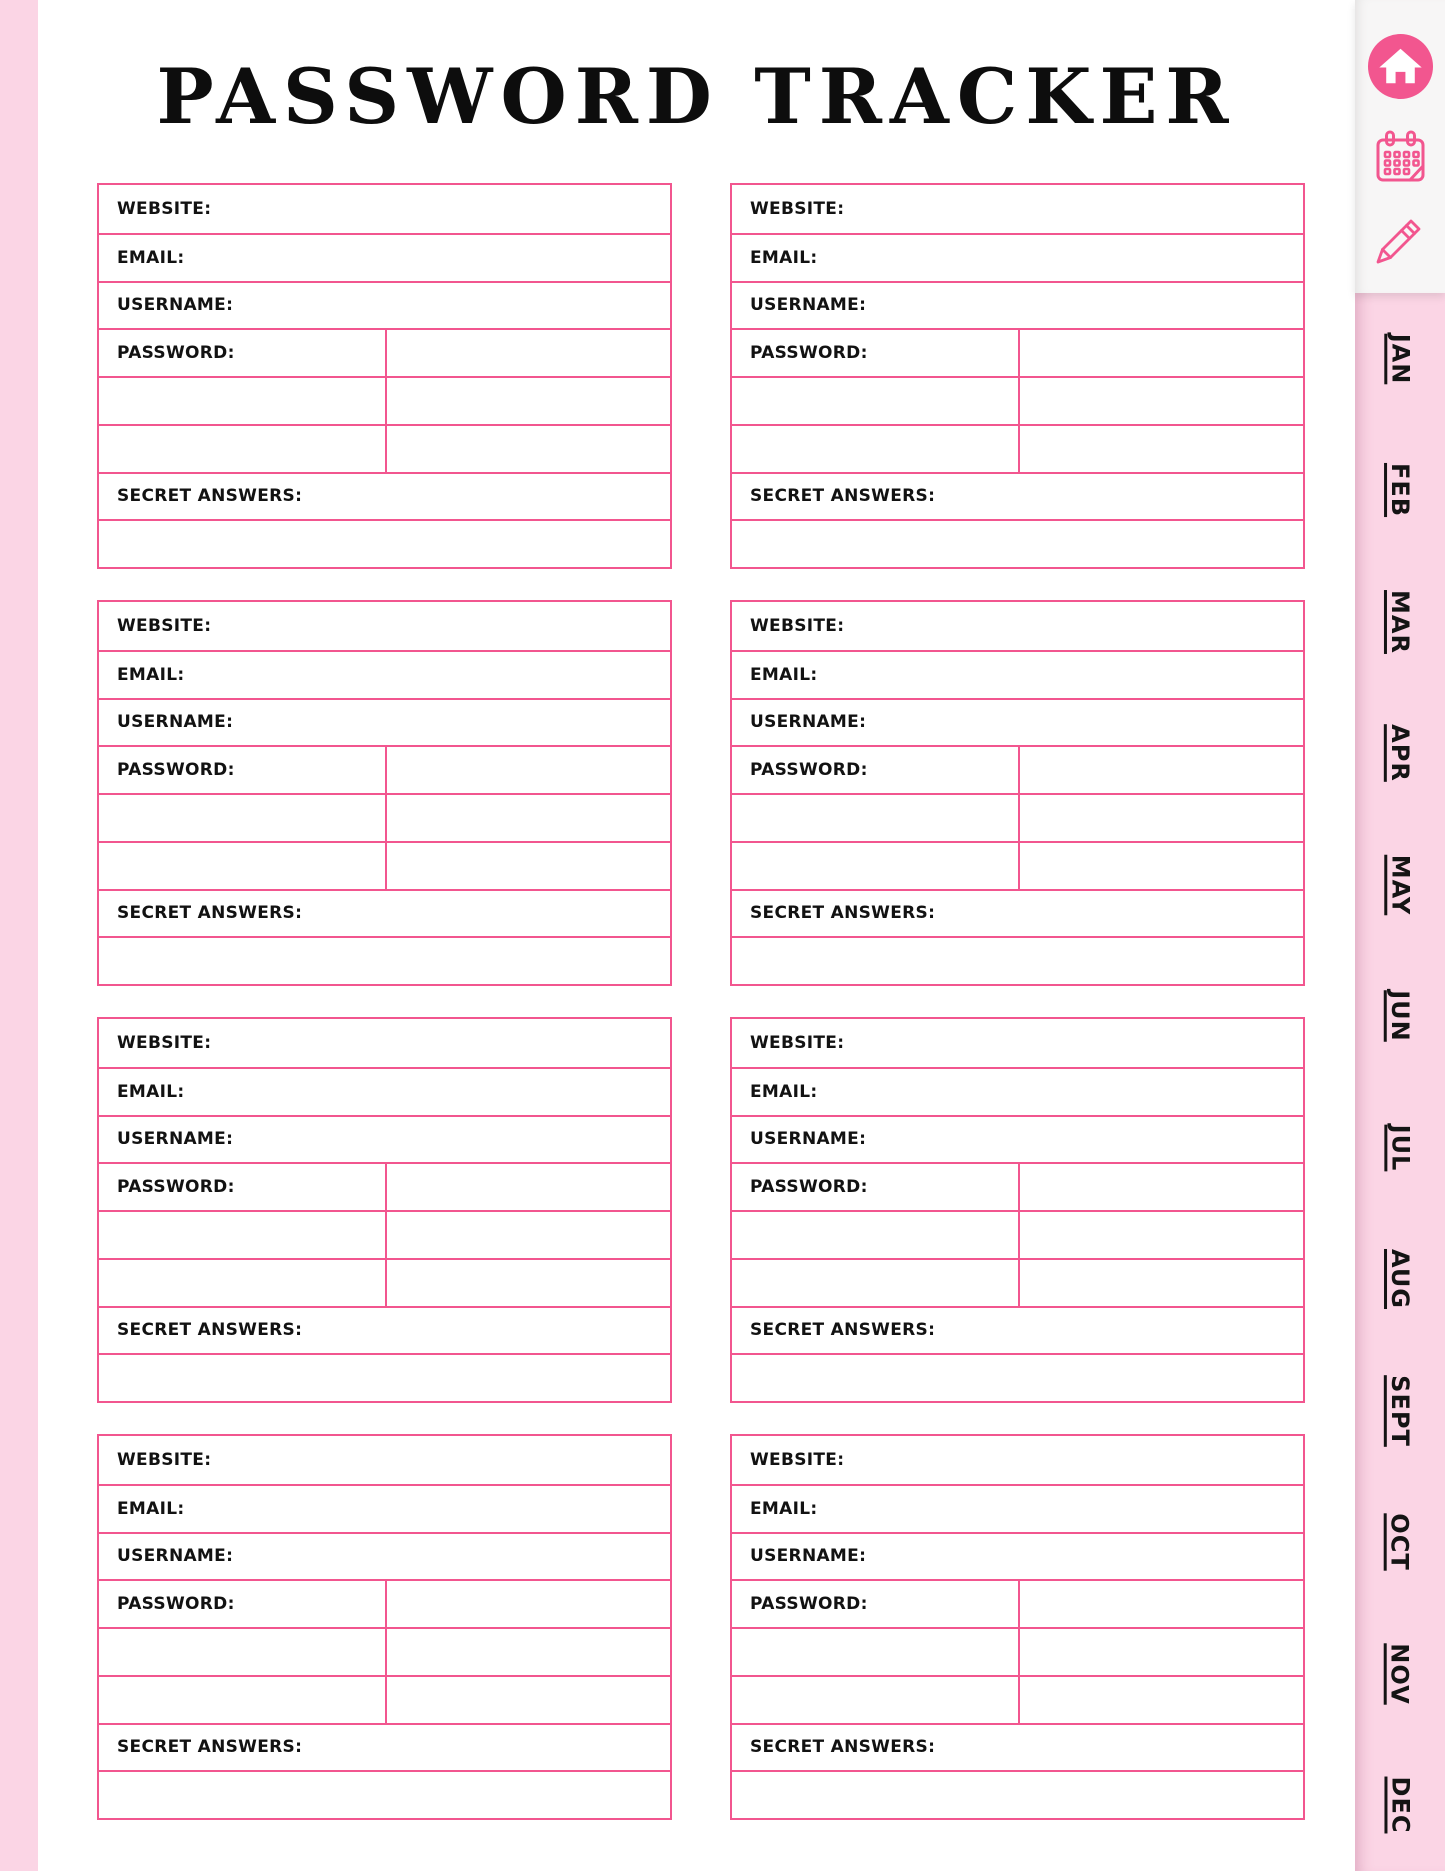 This screenshot has height=1871, width=1445. What do you see at coordinates (1399, 885) in the screenshot?
I see `month-tab-may: MAY` at bounding box center [1399, 885].